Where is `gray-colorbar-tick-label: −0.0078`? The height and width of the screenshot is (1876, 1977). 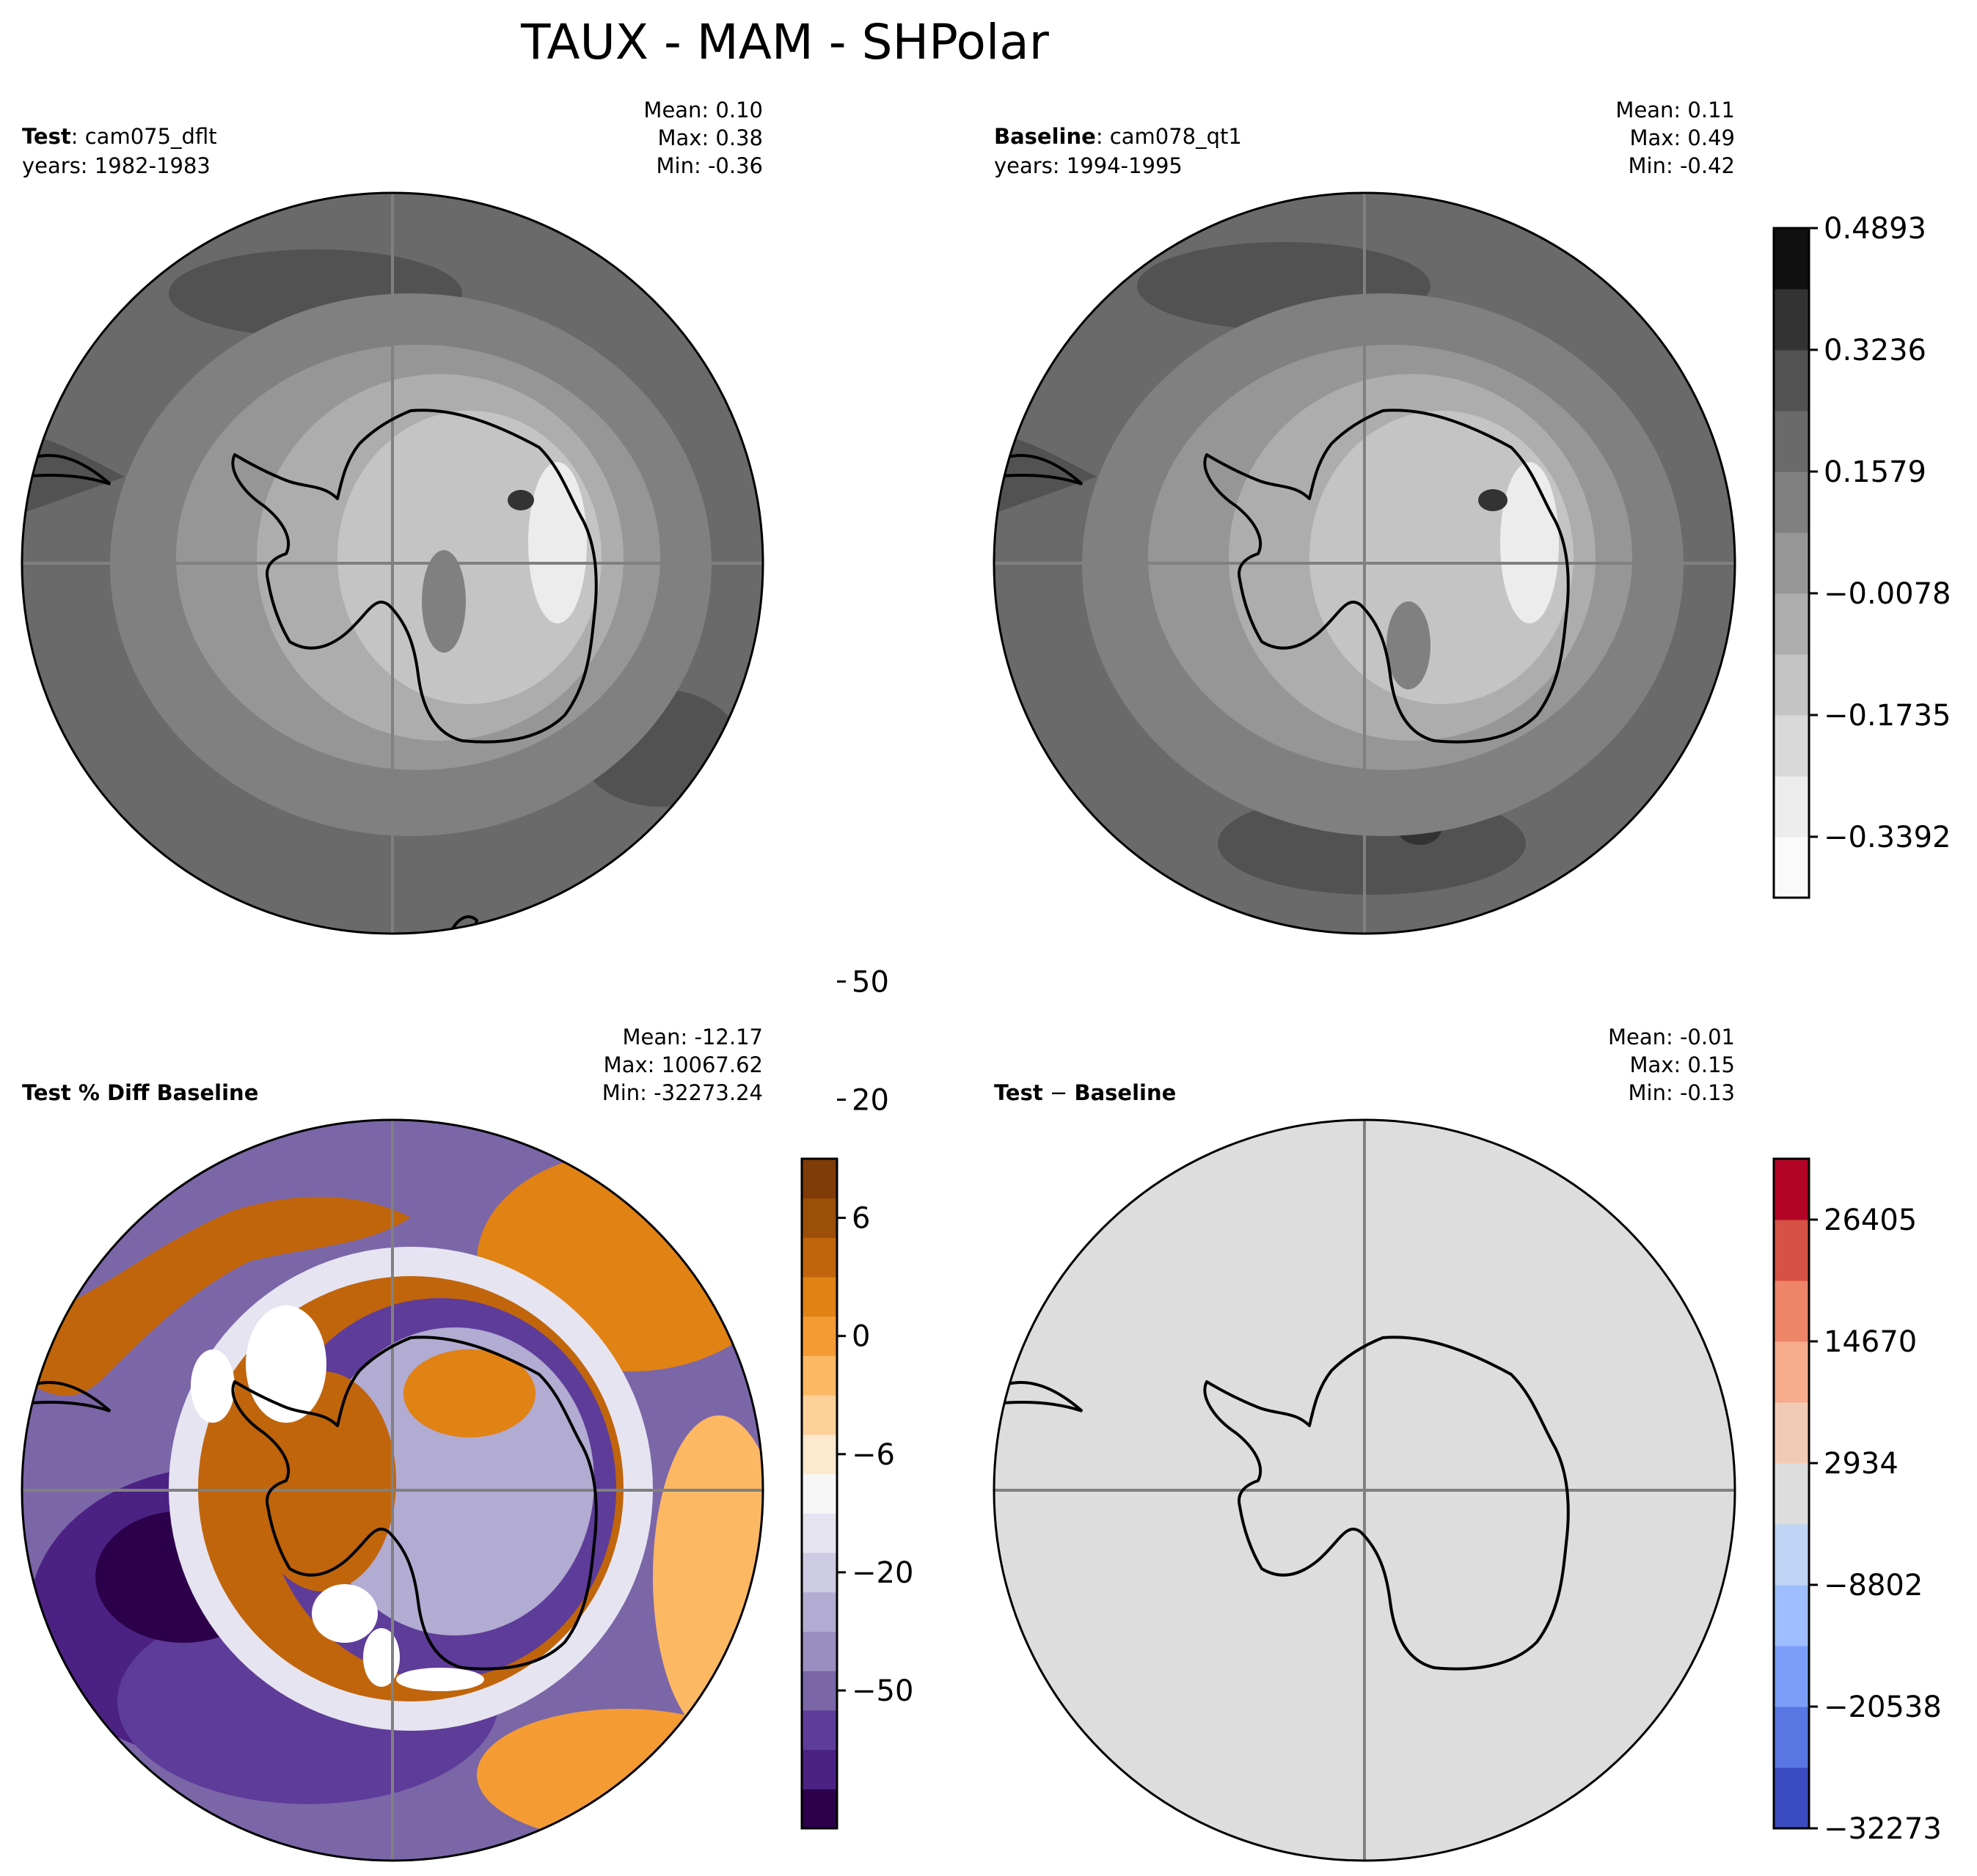 gray-colorbar-tick-label: −0.0078 is located at coordinates (1887, 594).